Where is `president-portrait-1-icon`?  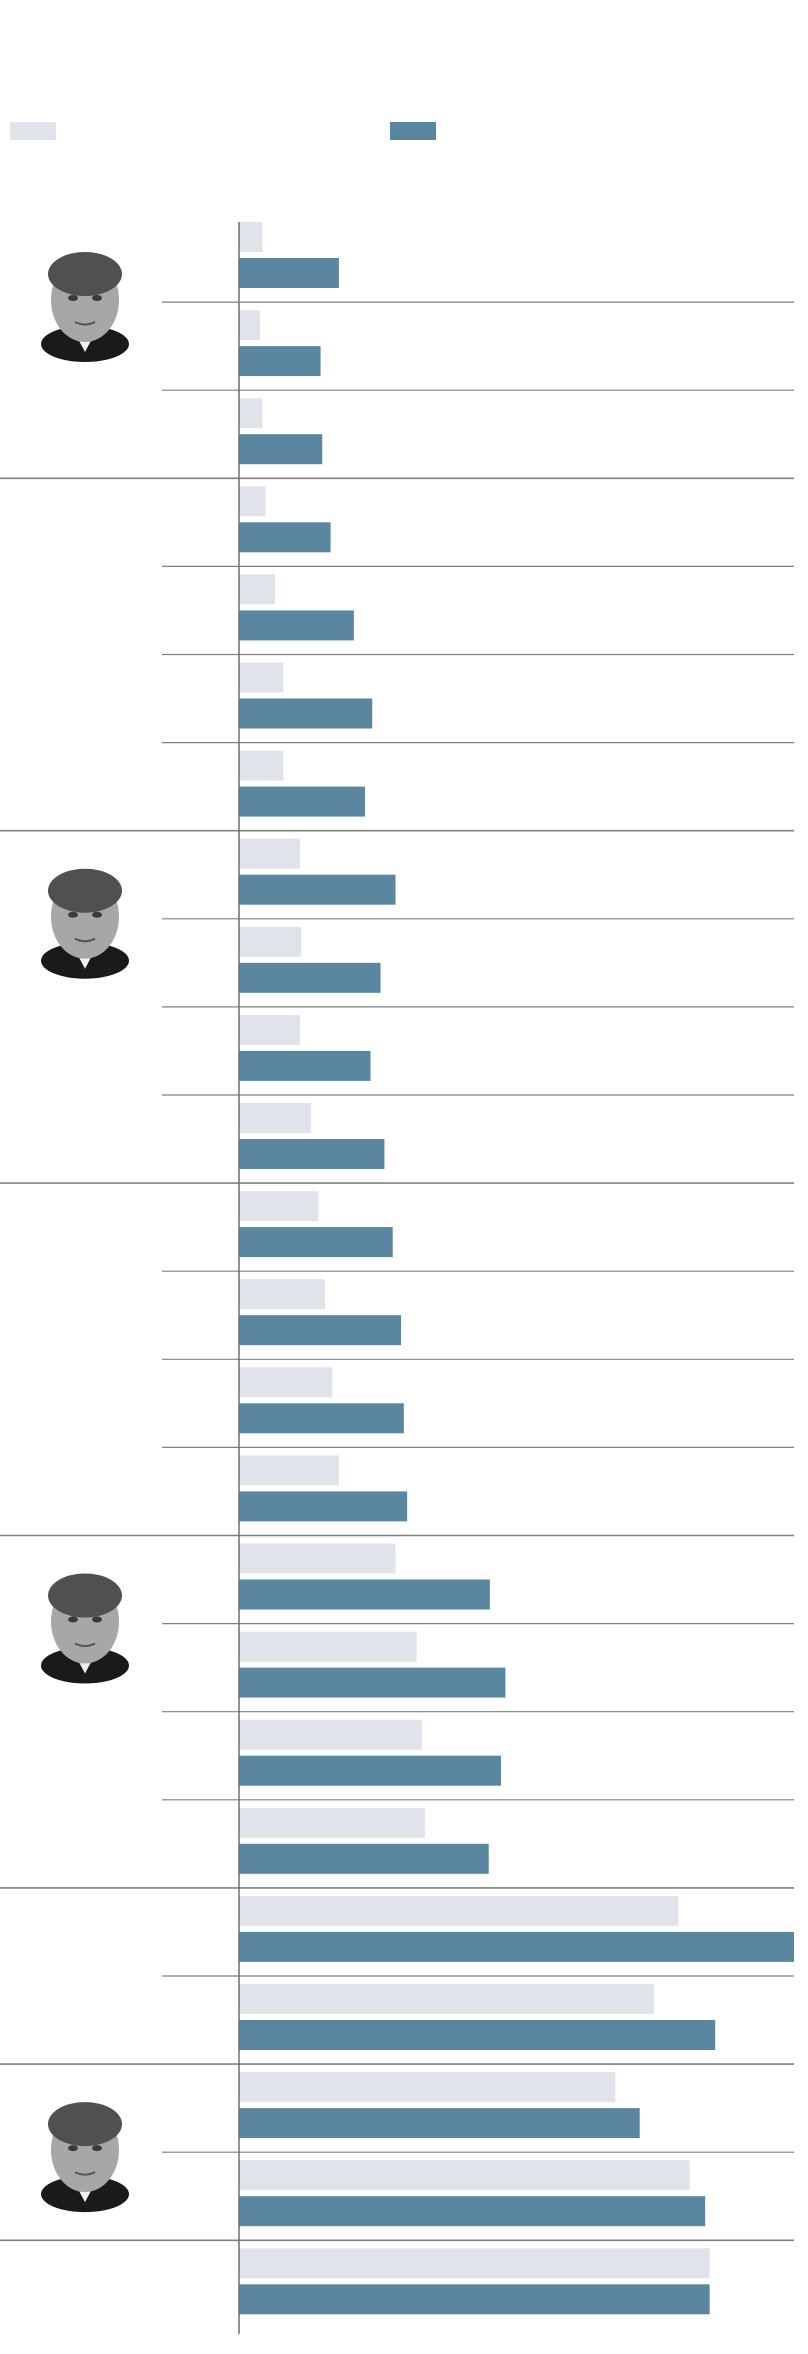 president-portrait-1-icon is located at coordinates (85, 307).